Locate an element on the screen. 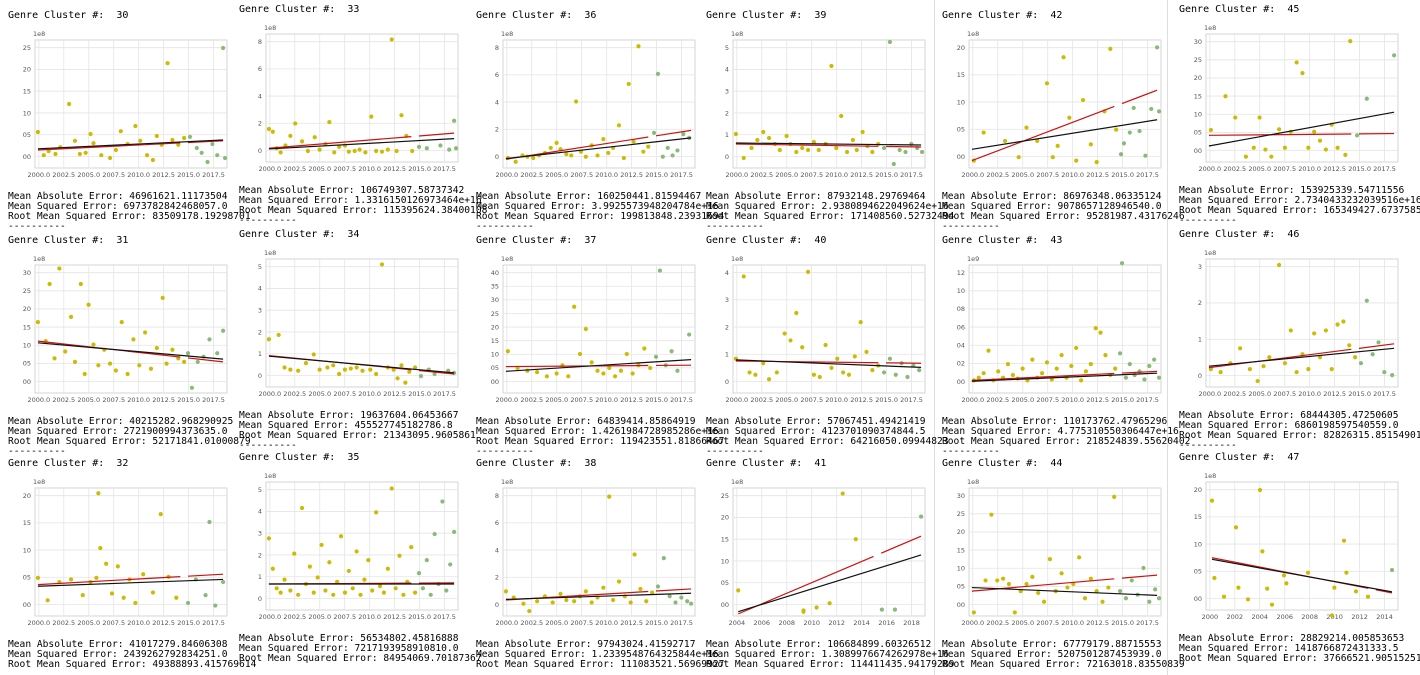  x-tick-label: 2015.0 is located at coordinates (1359, 394).